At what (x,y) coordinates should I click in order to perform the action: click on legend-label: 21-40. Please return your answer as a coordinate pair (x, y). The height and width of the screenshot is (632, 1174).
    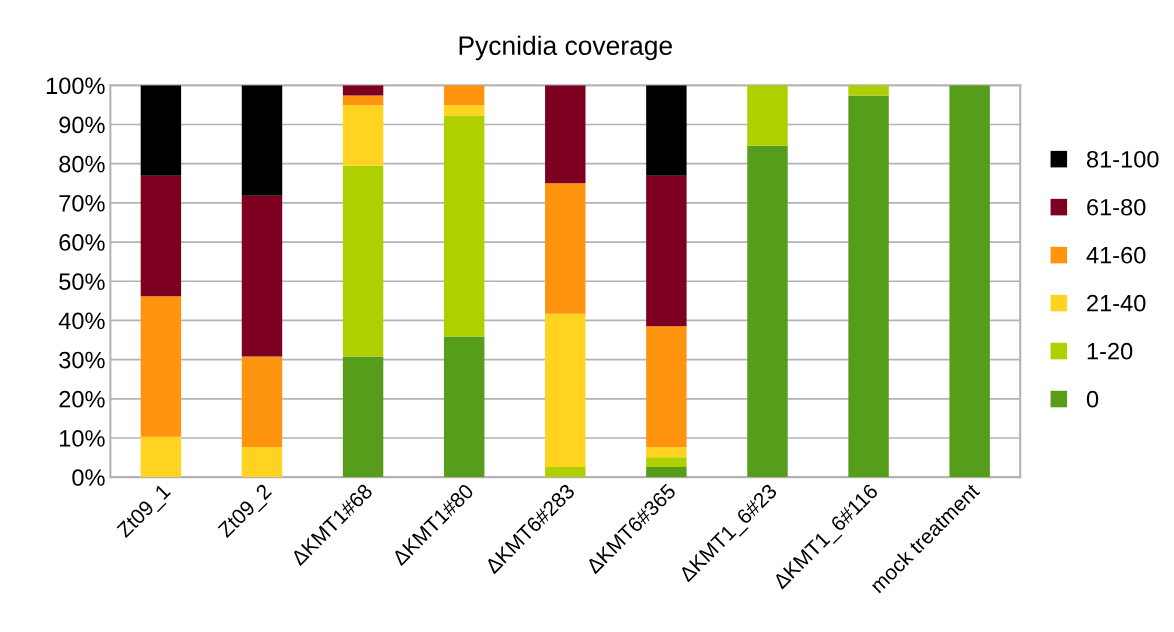
    Looking at the image, I should click on (1116, 303).